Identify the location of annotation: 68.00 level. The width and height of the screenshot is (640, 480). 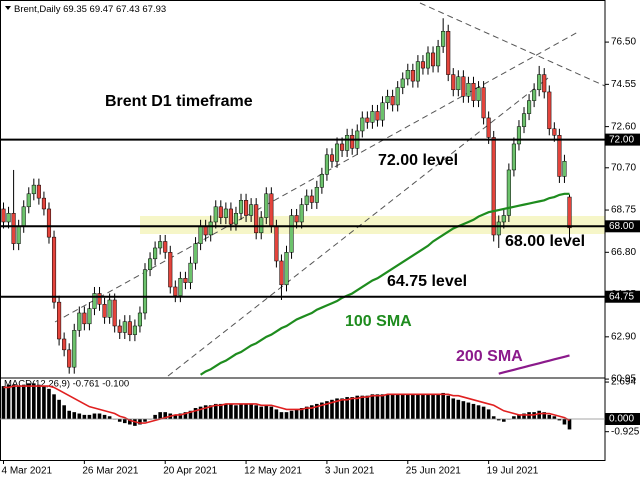
(545, 241).